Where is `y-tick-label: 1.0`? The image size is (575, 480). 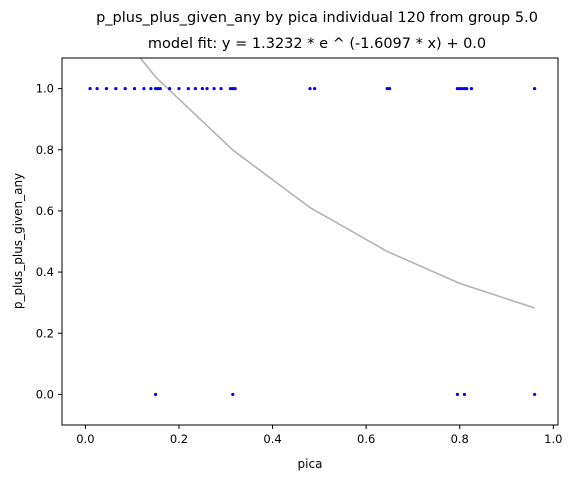
y-tick-label: 1.0 is located at coordinates (45, 89).